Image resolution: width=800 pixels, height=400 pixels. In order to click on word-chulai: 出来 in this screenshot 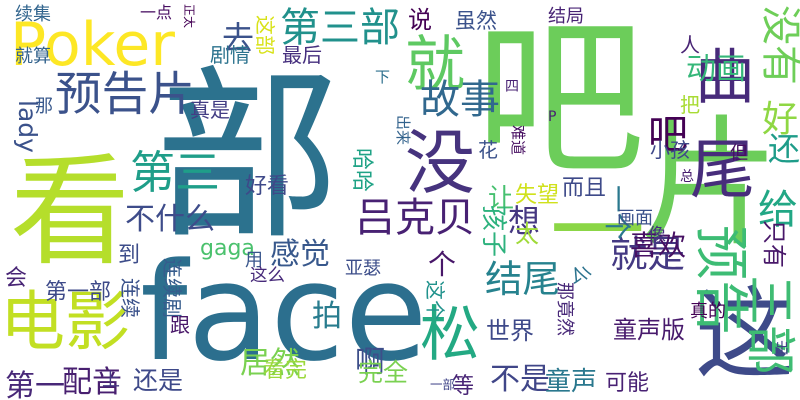, I will do `click(403, 130)`.